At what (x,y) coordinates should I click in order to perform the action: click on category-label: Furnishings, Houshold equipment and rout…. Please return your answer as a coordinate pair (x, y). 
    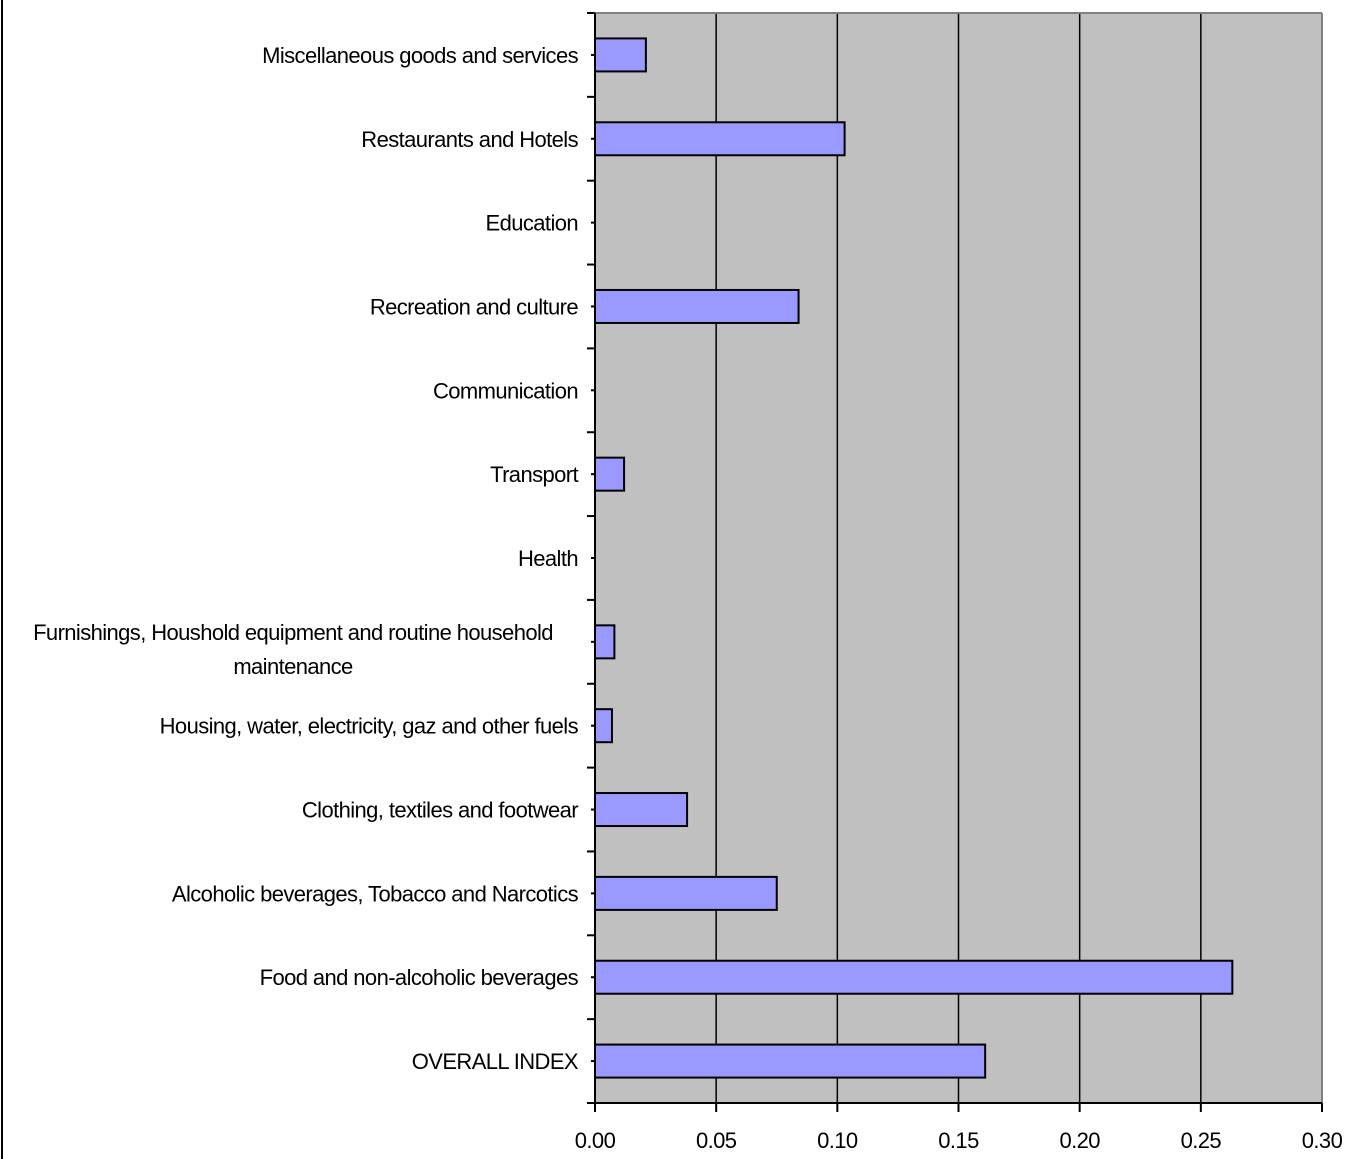
    Looking at the image, I should click on (293, 649).